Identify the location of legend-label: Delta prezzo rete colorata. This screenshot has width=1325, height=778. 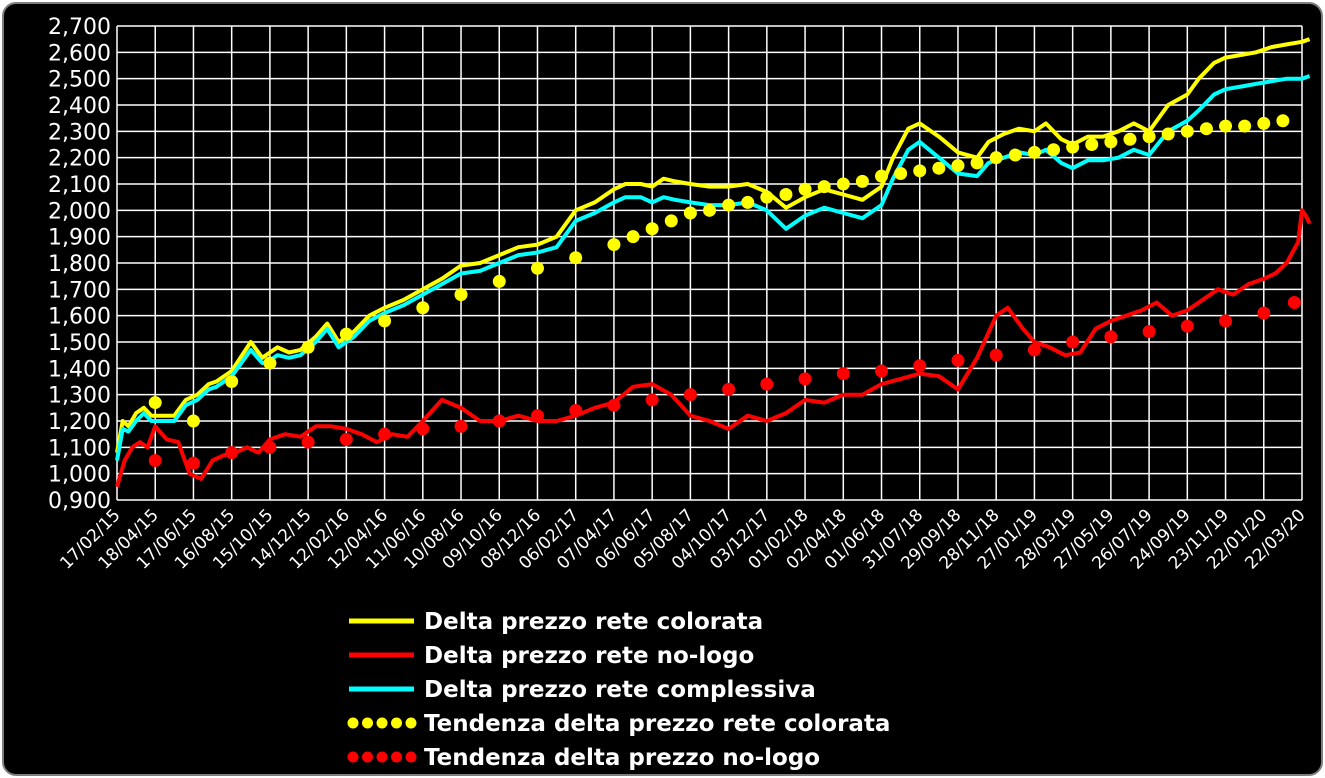
(593, 622).